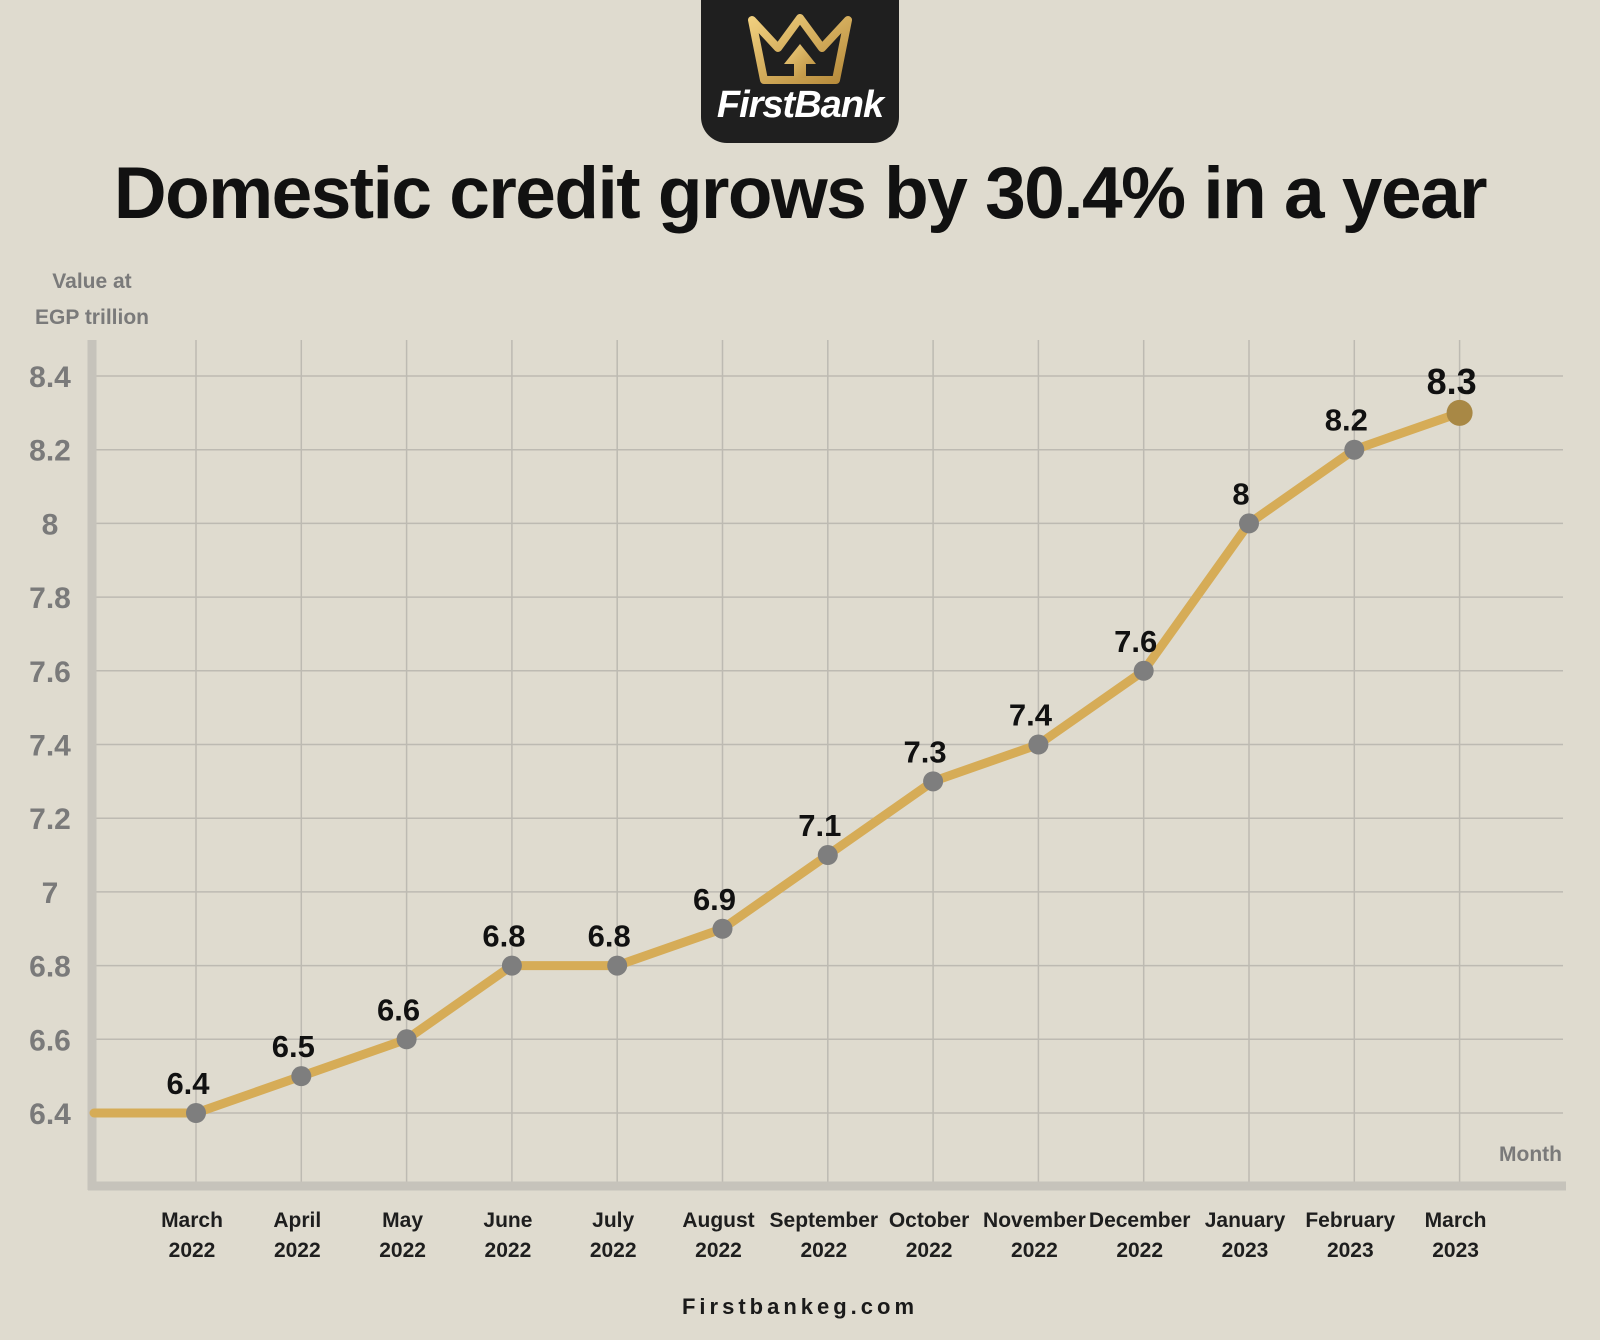  What do you see at coordinates (714, 899) in the screenshot?
I see `data-label-5: 6.9` at bounding box center [714, 899].